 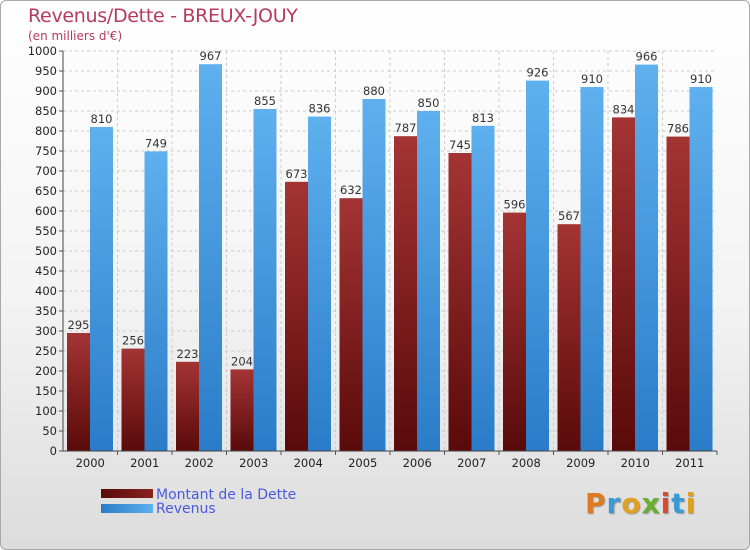 I want to click on data-label-dette-2006: 787, so click(x=406, y=128).